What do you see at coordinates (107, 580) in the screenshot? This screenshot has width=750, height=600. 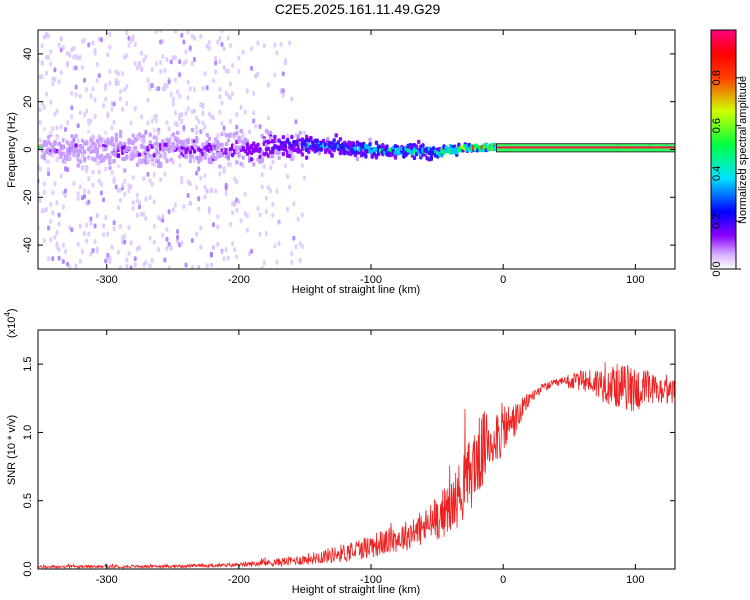 I see `x-tick-label: -300` at bounding box center [107, 580].